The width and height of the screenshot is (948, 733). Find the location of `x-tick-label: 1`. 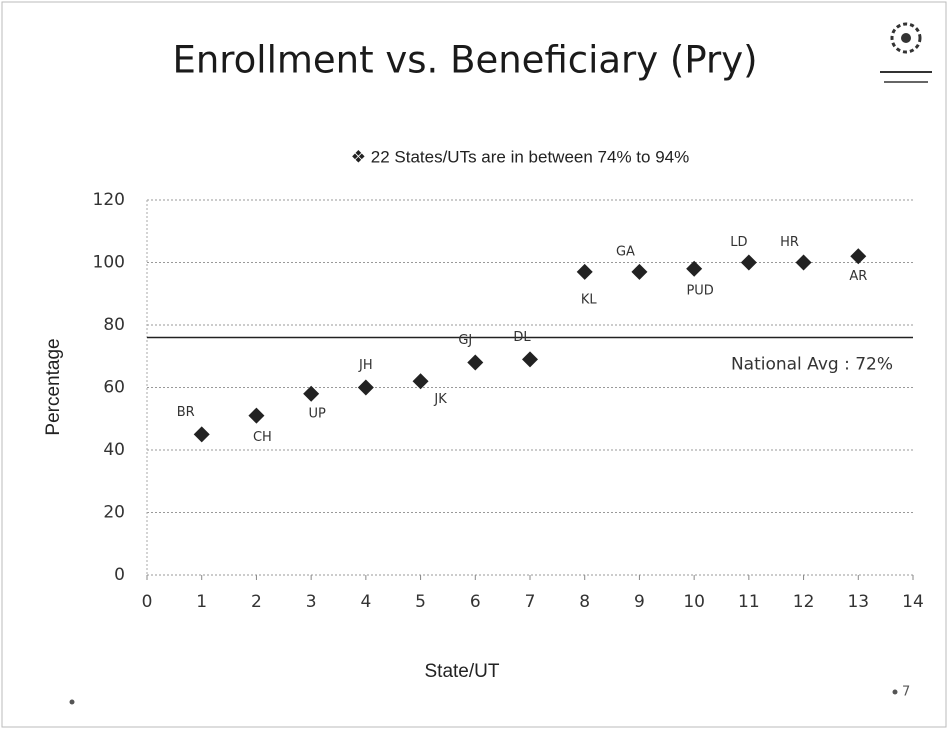

x-tick-label: 1 is located at coordinates (201, 602).